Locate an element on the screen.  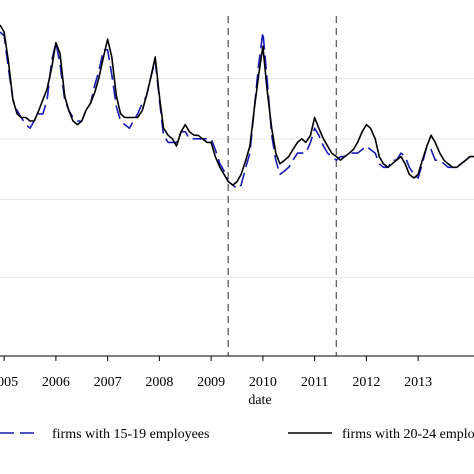
x-tick-label: 2009 is located at coordinates (211, 382).